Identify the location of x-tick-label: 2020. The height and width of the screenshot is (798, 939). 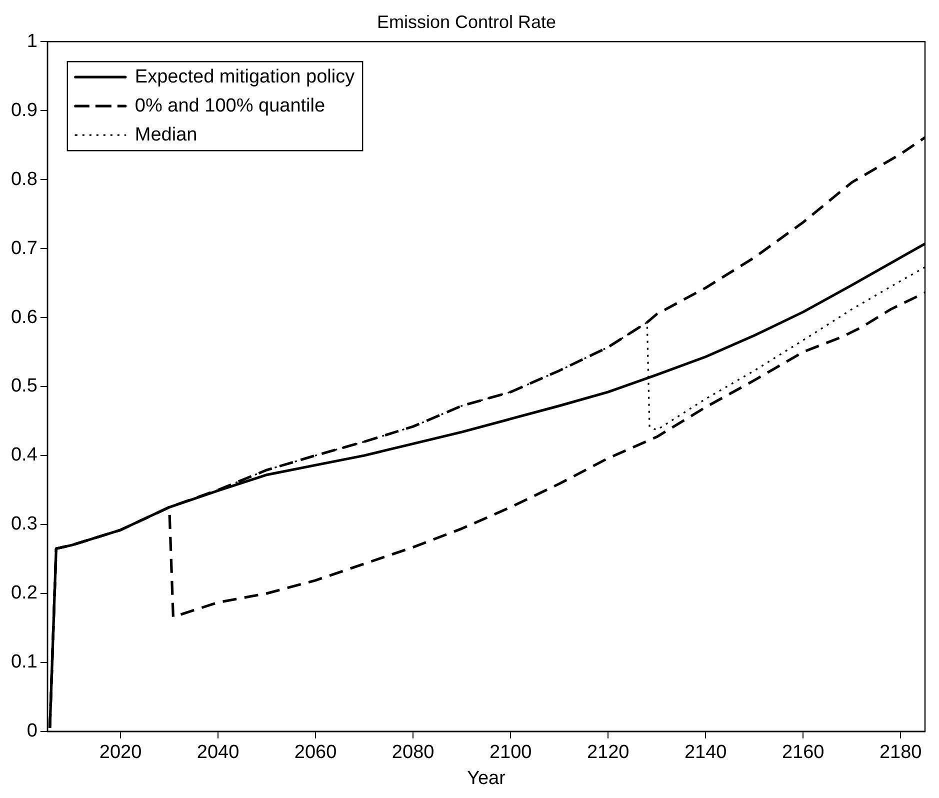
(120, 753).